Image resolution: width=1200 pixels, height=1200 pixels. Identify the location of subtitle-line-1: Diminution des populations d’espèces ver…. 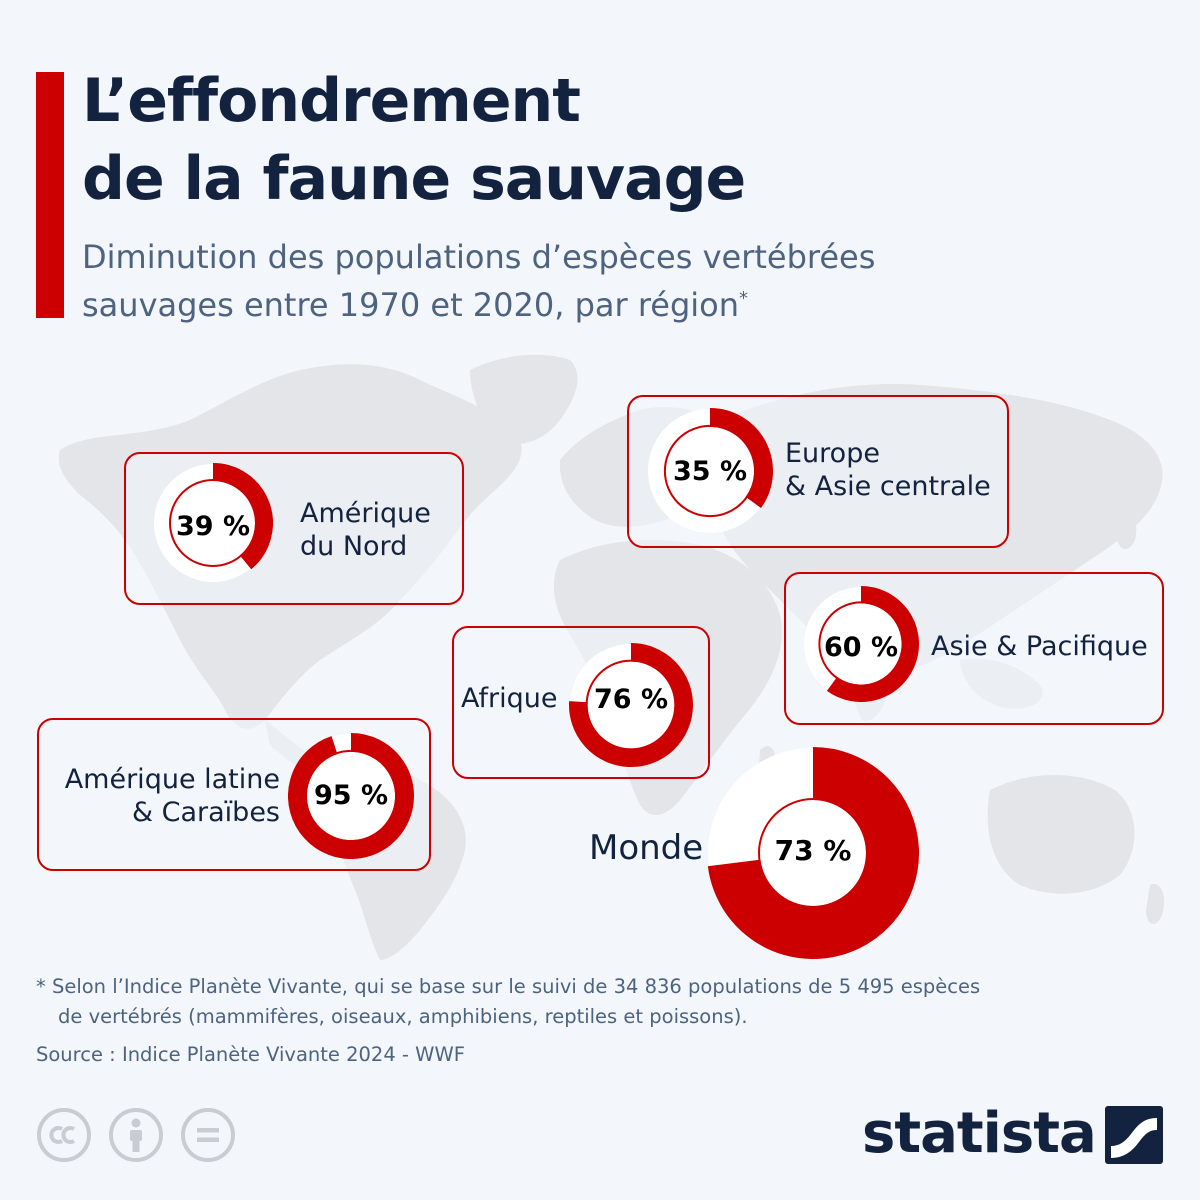
(479, 257).